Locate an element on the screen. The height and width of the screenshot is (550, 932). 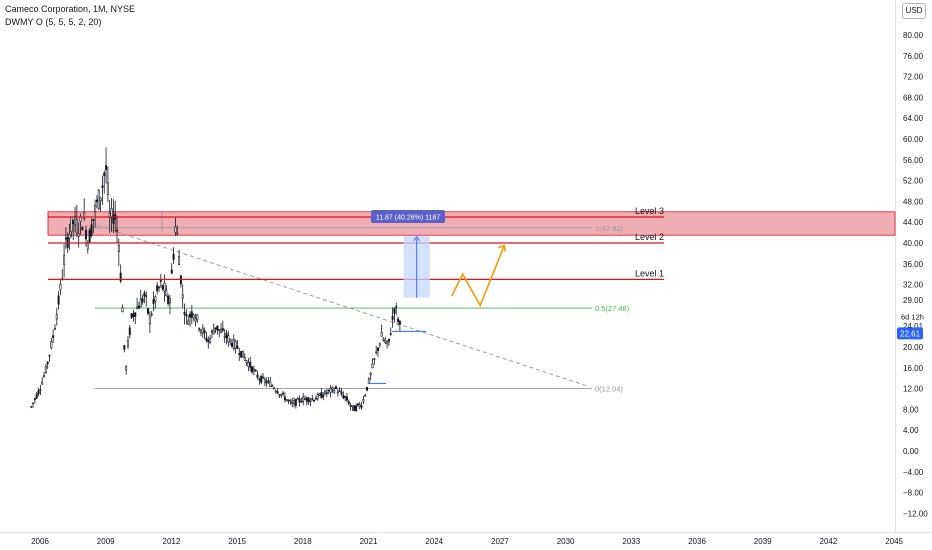
x-tick-label: 2015 is located at coordinates (237, 541).